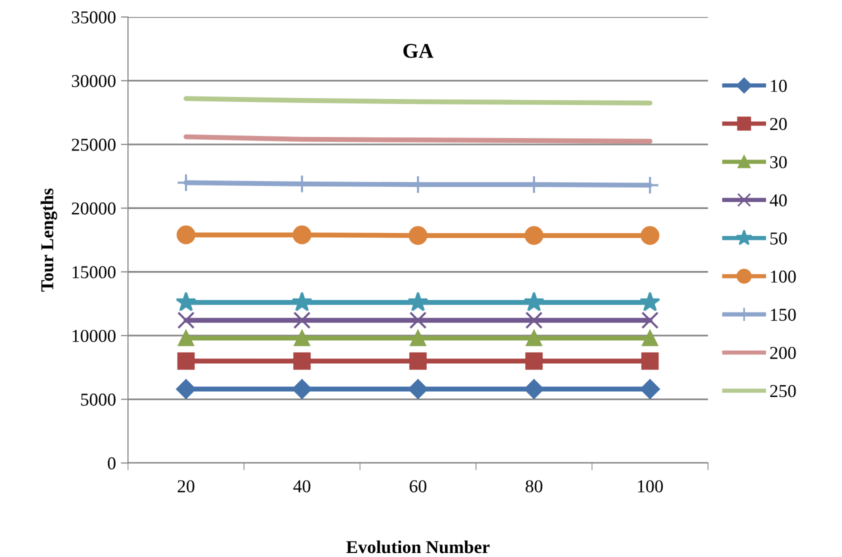 The width and height of the screenshot is (842, 557). I want to click on y-axis-title: Tour Lengths, so click(49, 240).